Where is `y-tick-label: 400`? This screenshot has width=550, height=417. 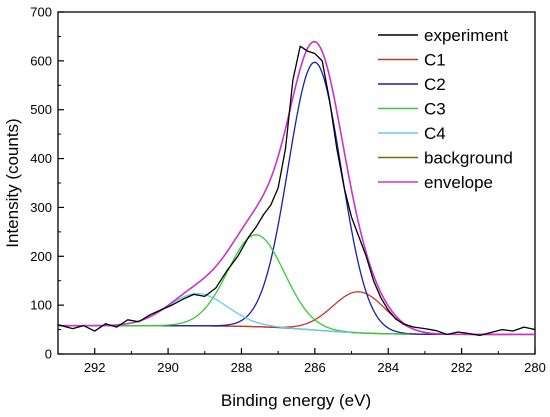 y-tick-label: 400 is located at coordinates (41, 158).